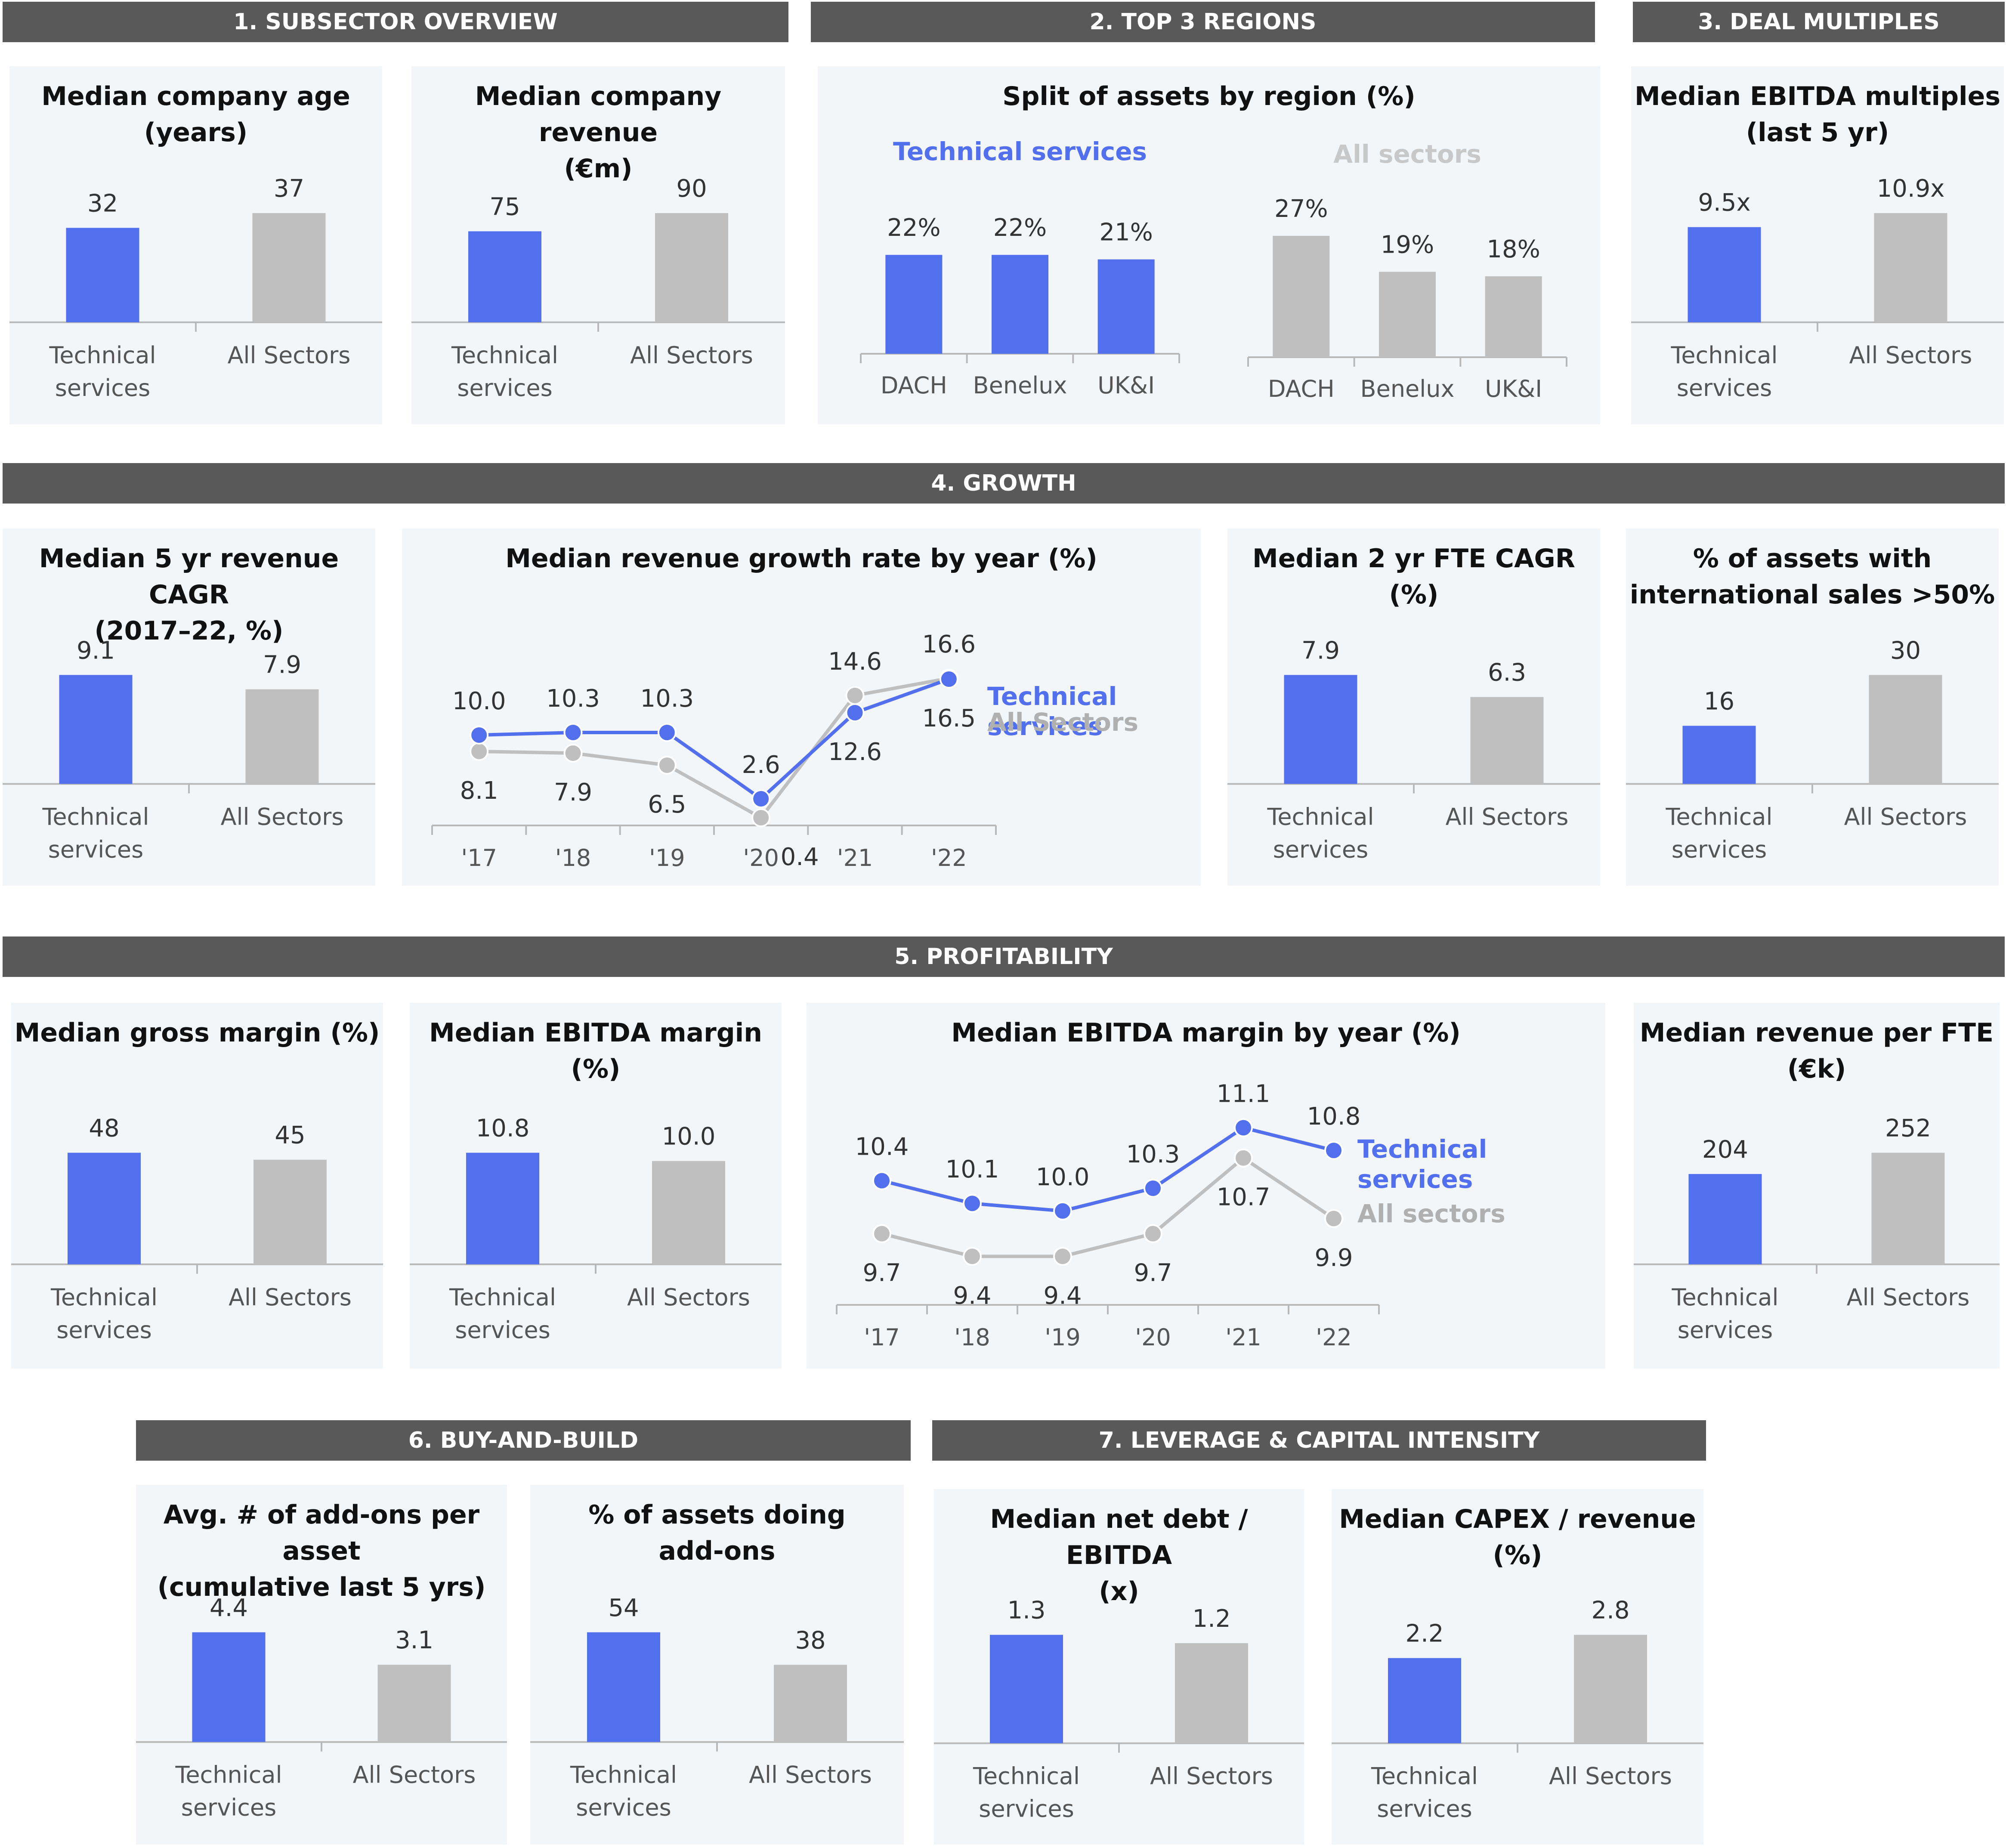 The width and height of the screenshot is (2006, 1848). I want to click on data-label: 11.1, so click(1244, 1094).